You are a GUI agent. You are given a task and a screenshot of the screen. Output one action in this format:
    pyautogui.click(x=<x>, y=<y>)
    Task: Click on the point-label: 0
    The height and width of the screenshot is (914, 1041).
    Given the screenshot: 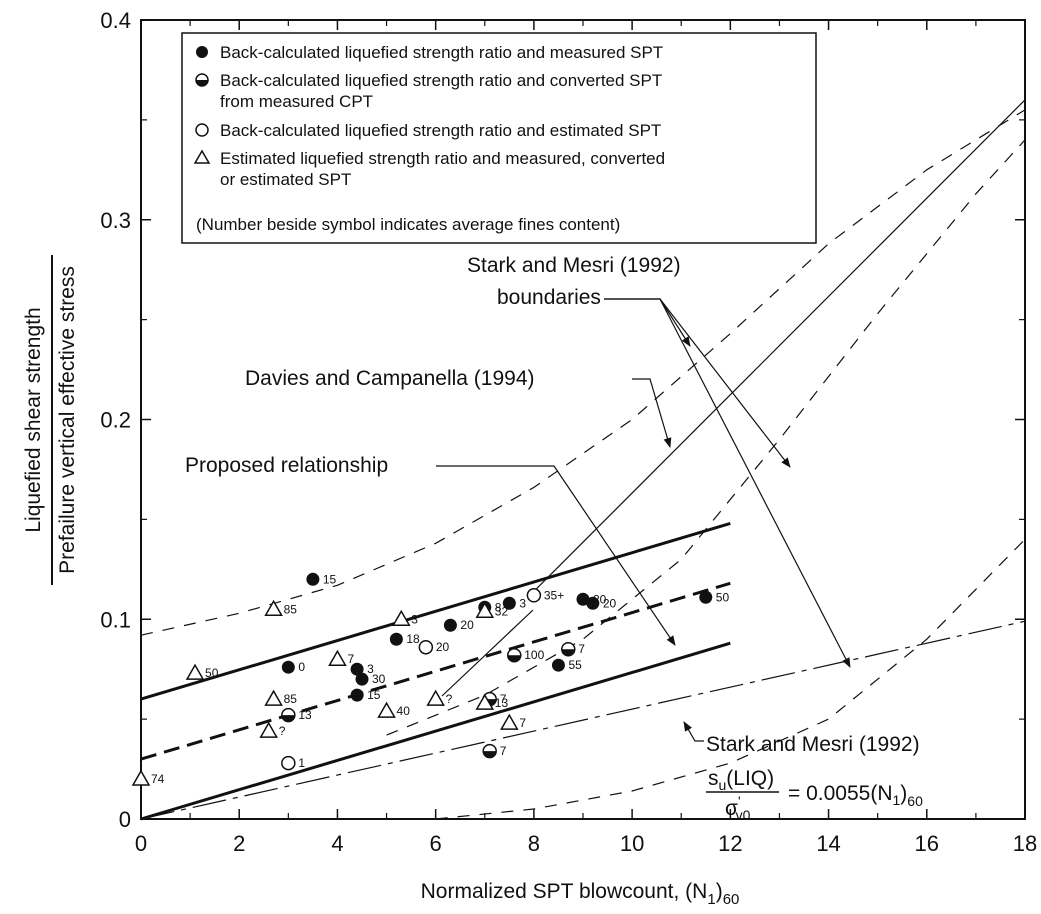 What is the action you would take?
    pyautogui.click(x=301, y=667)
    